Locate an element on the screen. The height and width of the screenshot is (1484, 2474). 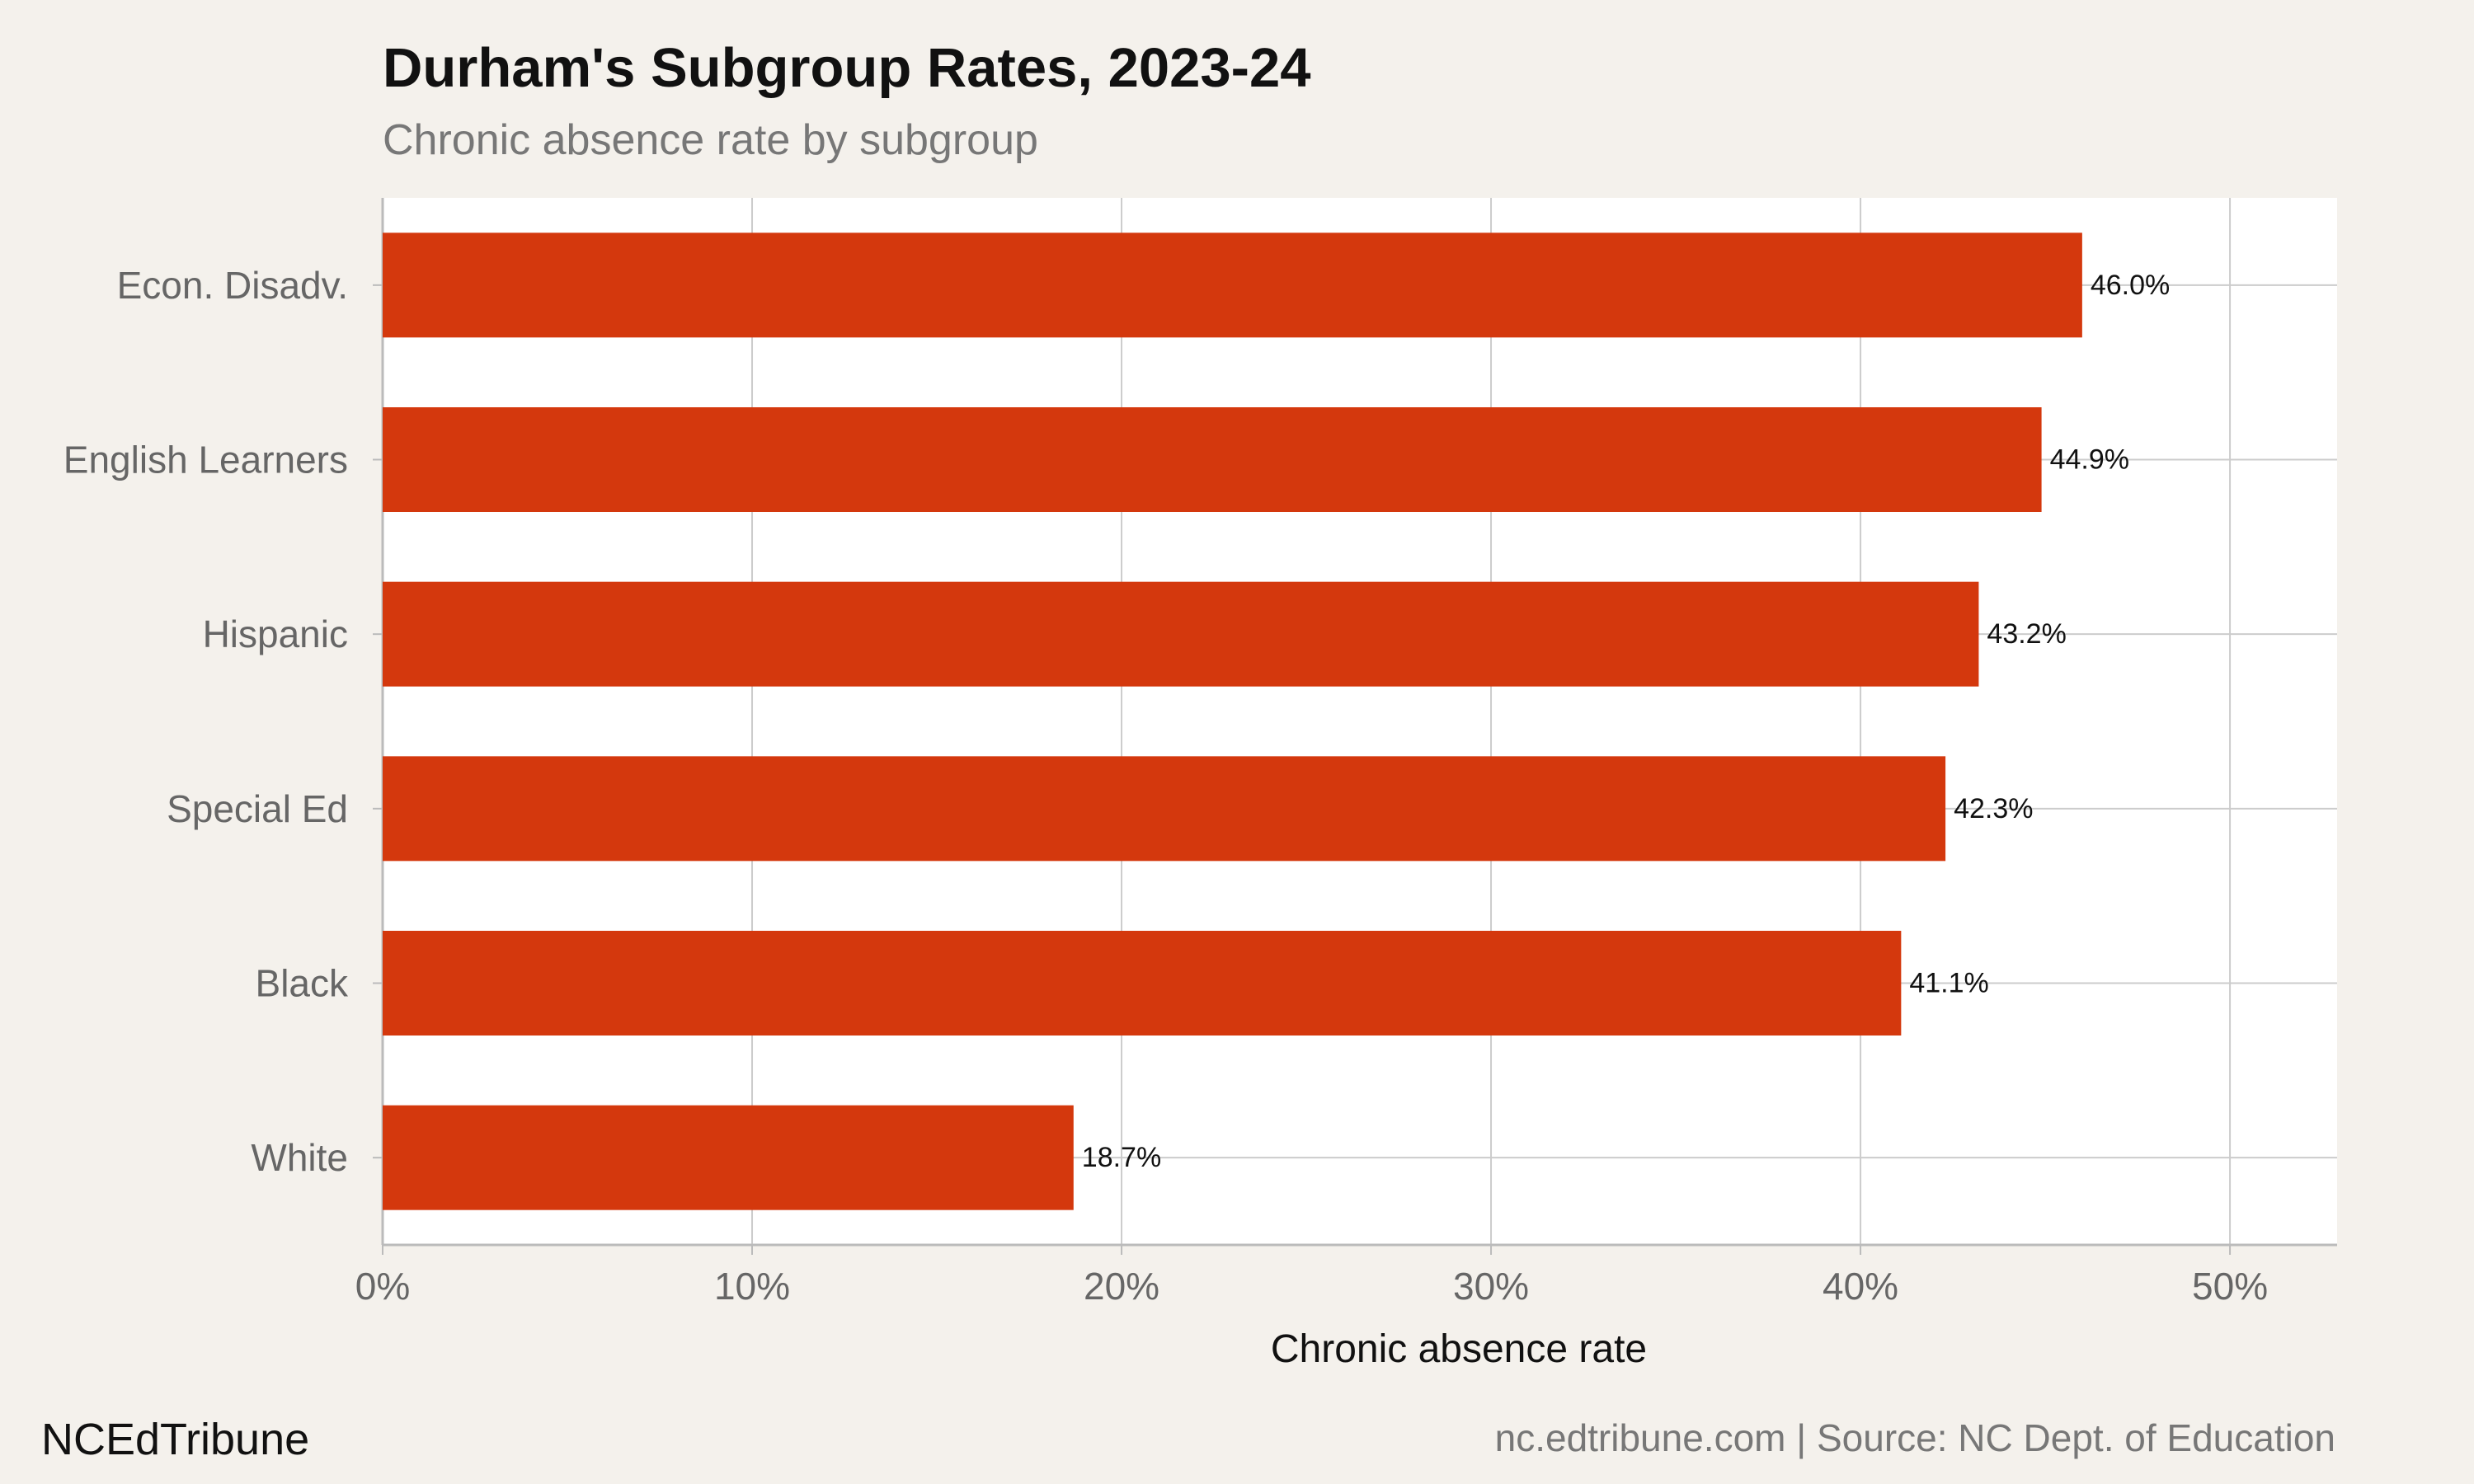
x-tick-label: 30% is located at coordinates (1491, 1286).